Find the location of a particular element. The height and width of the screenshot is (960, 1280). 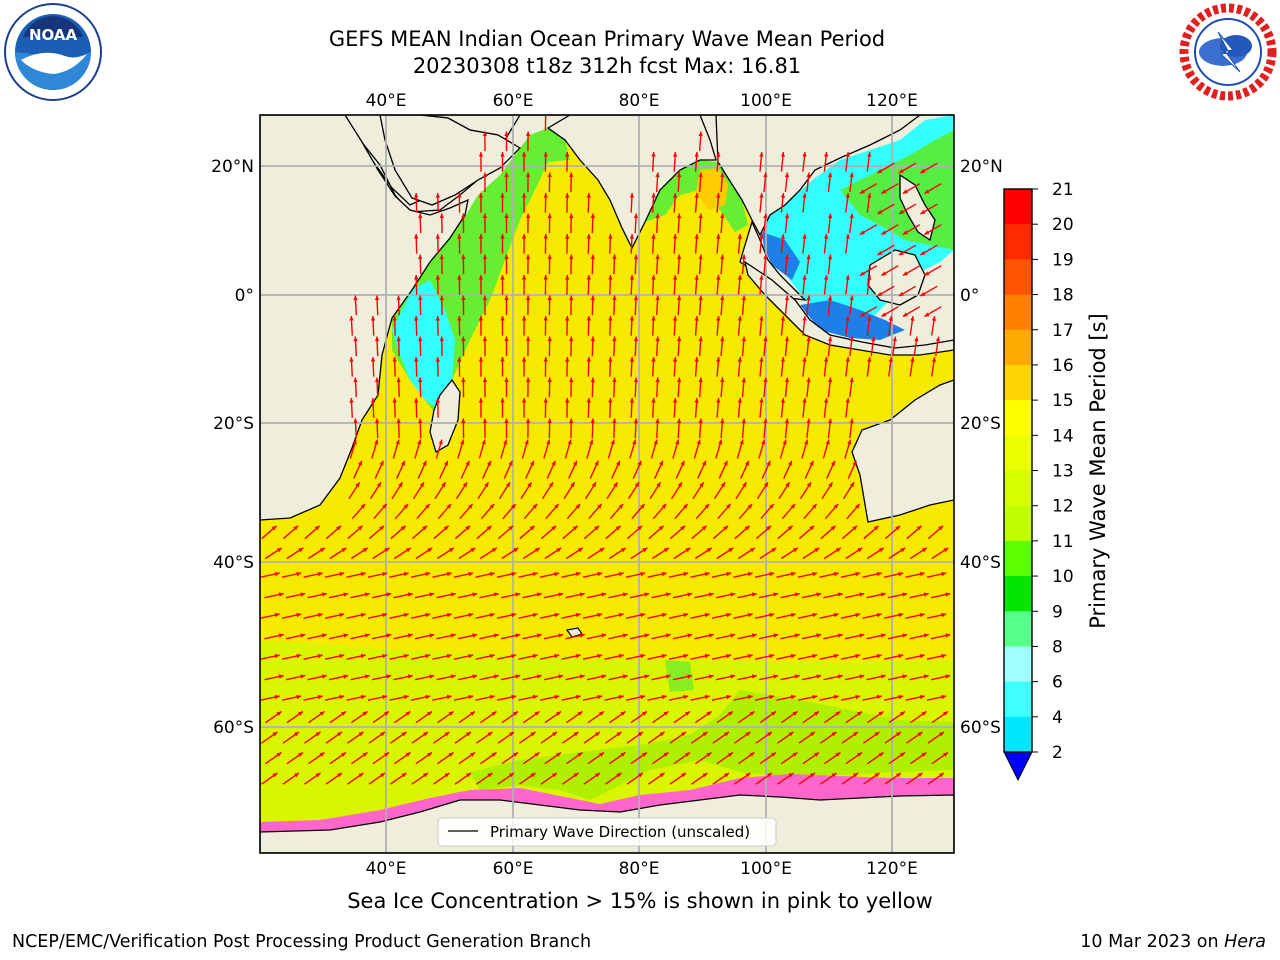

colorbar-tick-label: 12 is located at coordinates (1063, 507).